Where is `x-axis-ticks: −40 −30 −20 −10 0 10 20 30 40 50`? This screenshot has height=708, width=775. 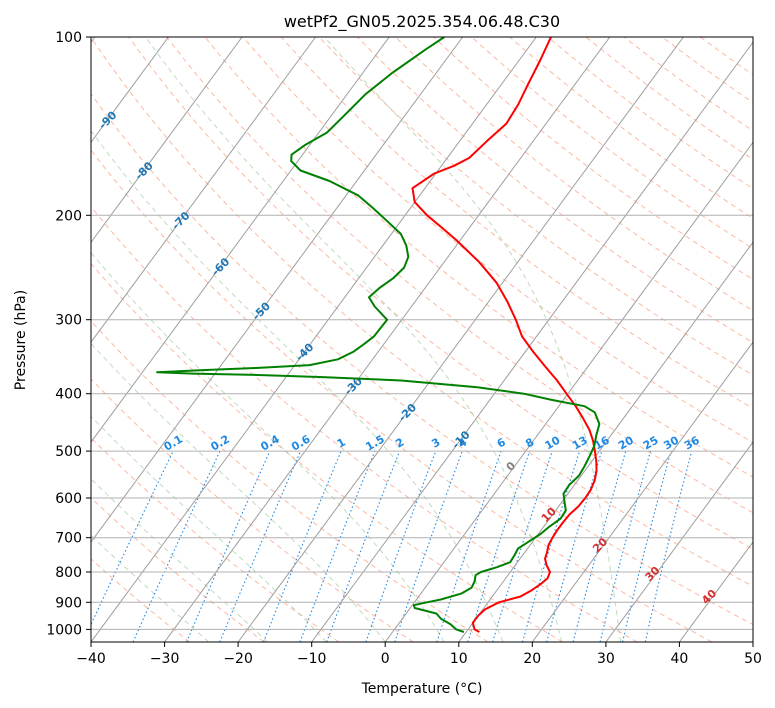 x-axis-ticks: −40 −30 −20 −10 0 10 20 30 40 50 is located at coordinates (419, 654).